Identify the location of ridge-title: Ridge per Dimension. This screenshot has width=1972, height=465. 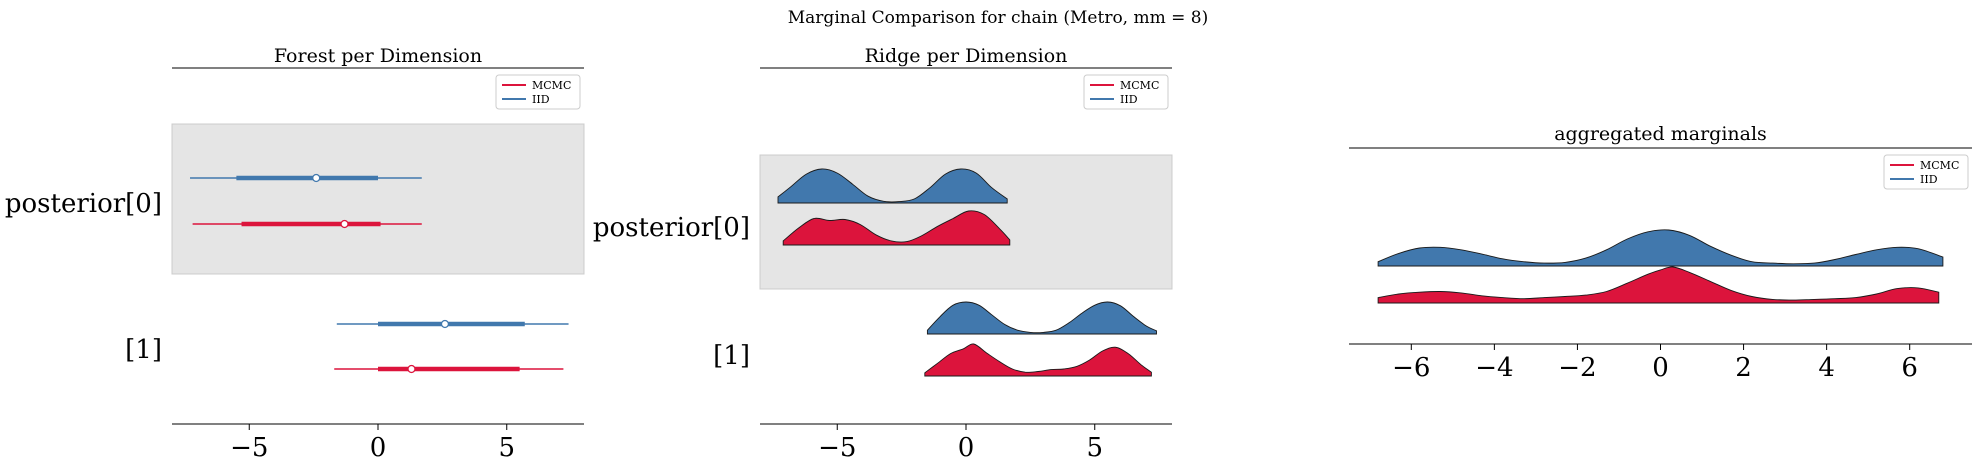
(966, 56).